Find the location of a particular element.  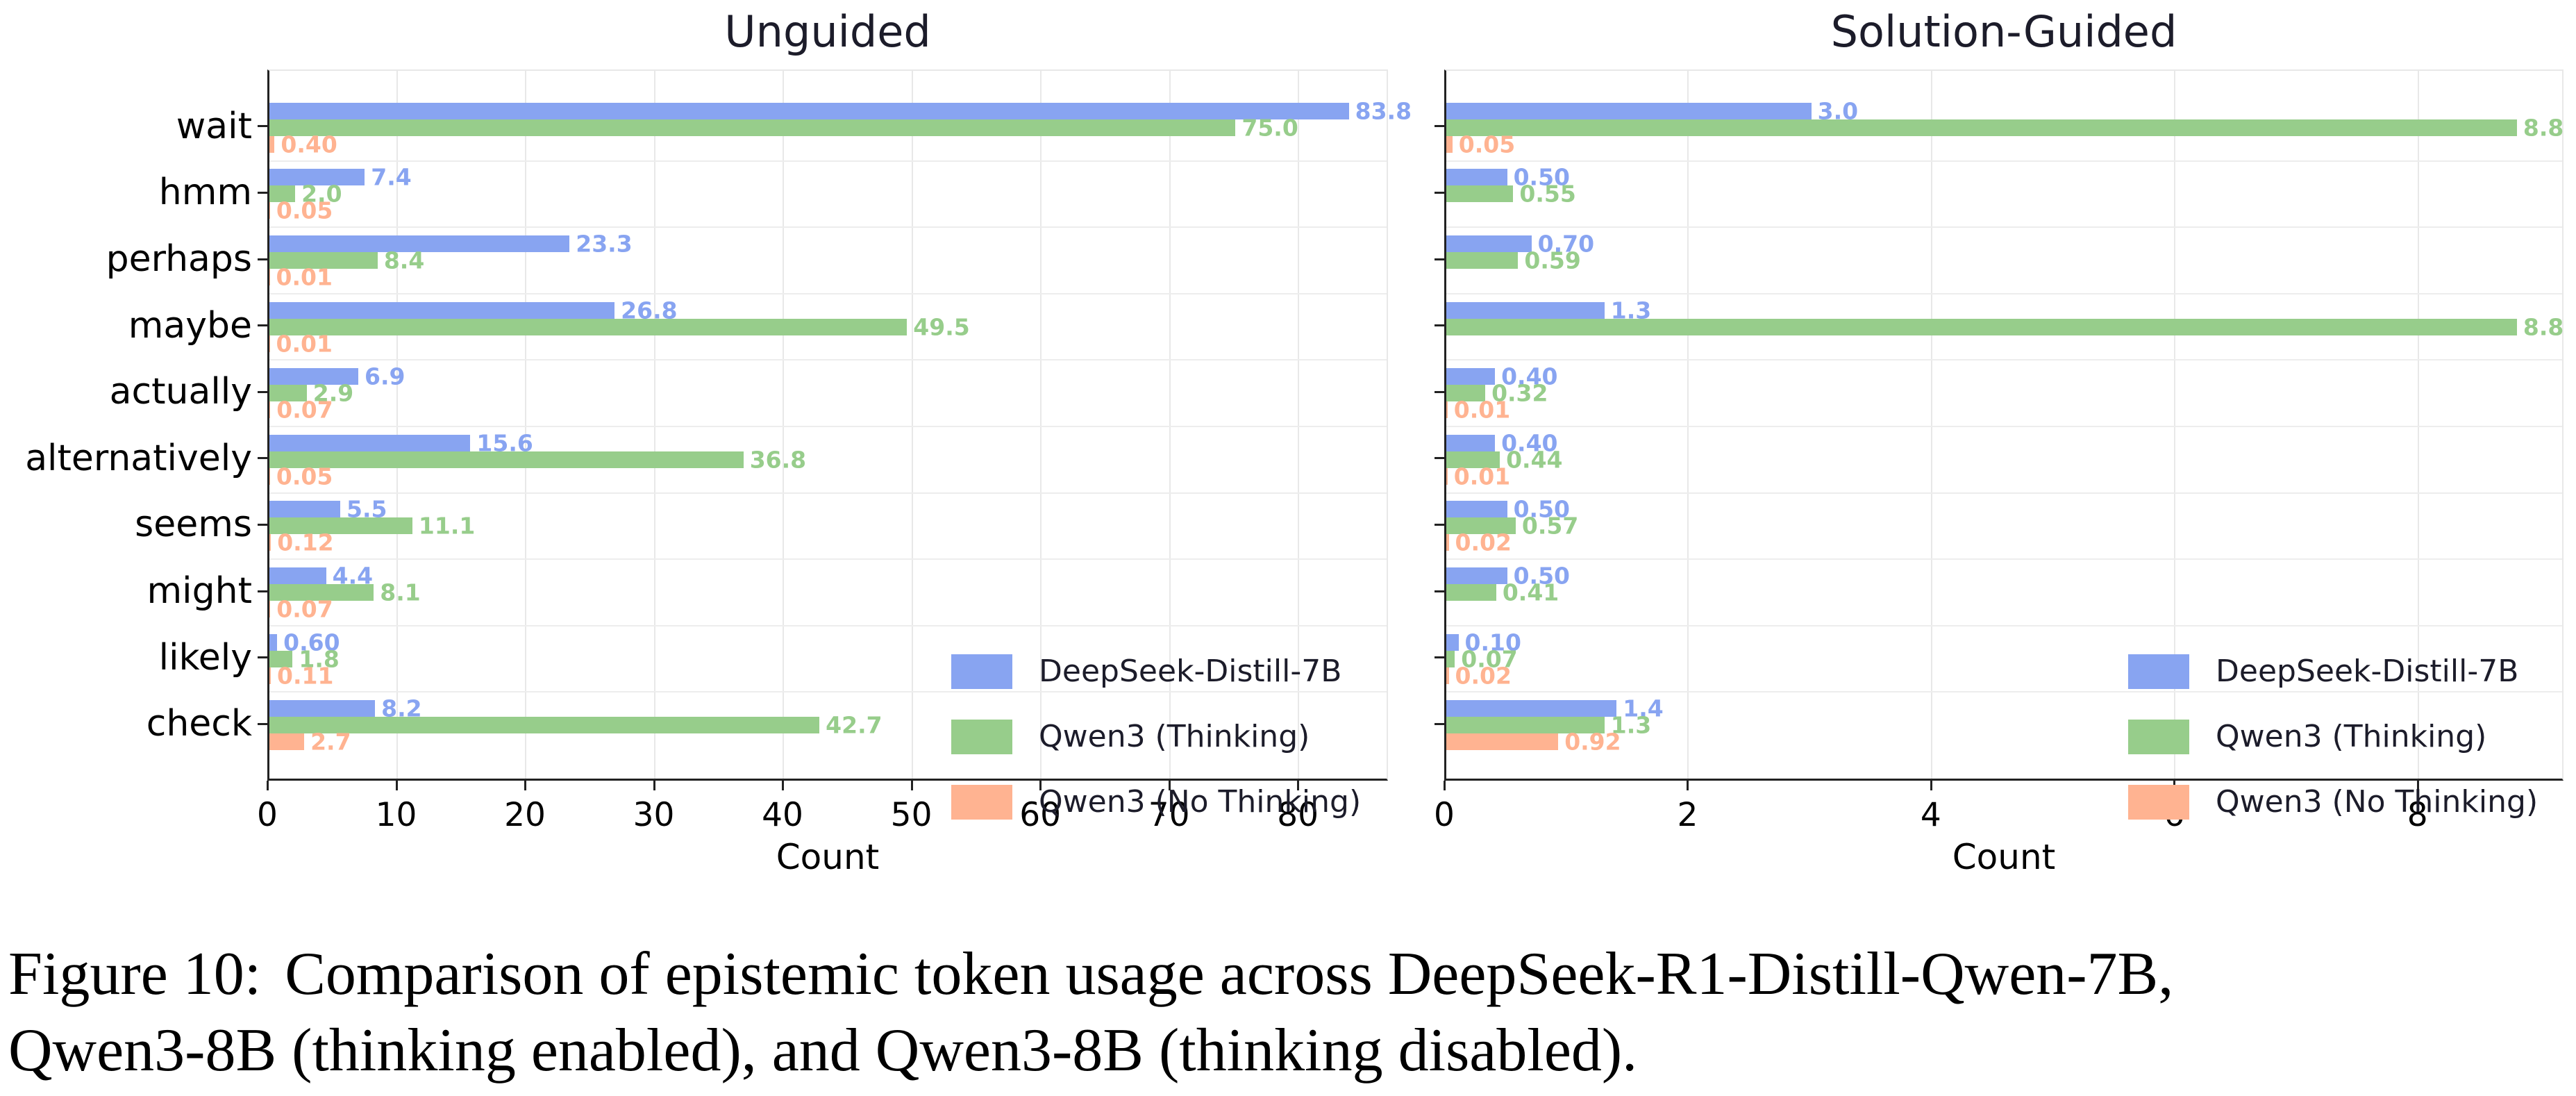

bar-DeepSeek-Distill-7B-likely: 0.60 is located at coordinates (304, 642).